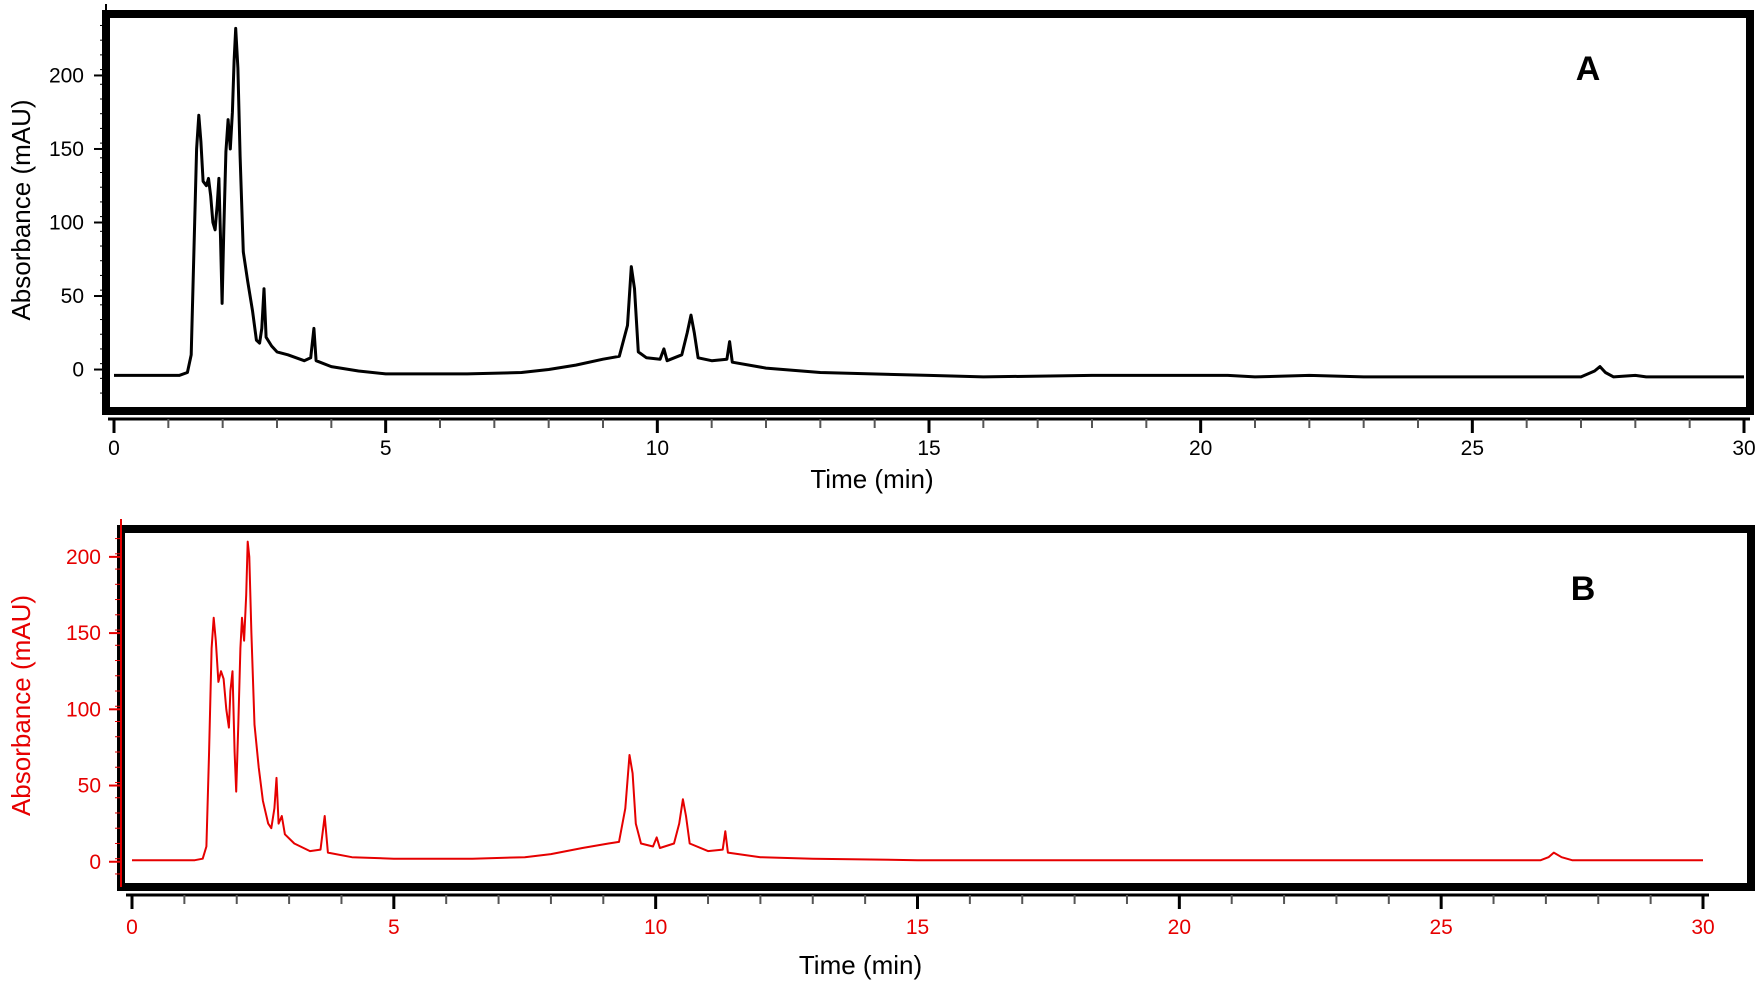 This screenshot has width=1760, height=994. Describe the element at coordinates (1588, 69) in the screenshot. I see `panel-a-label: A` at that location.